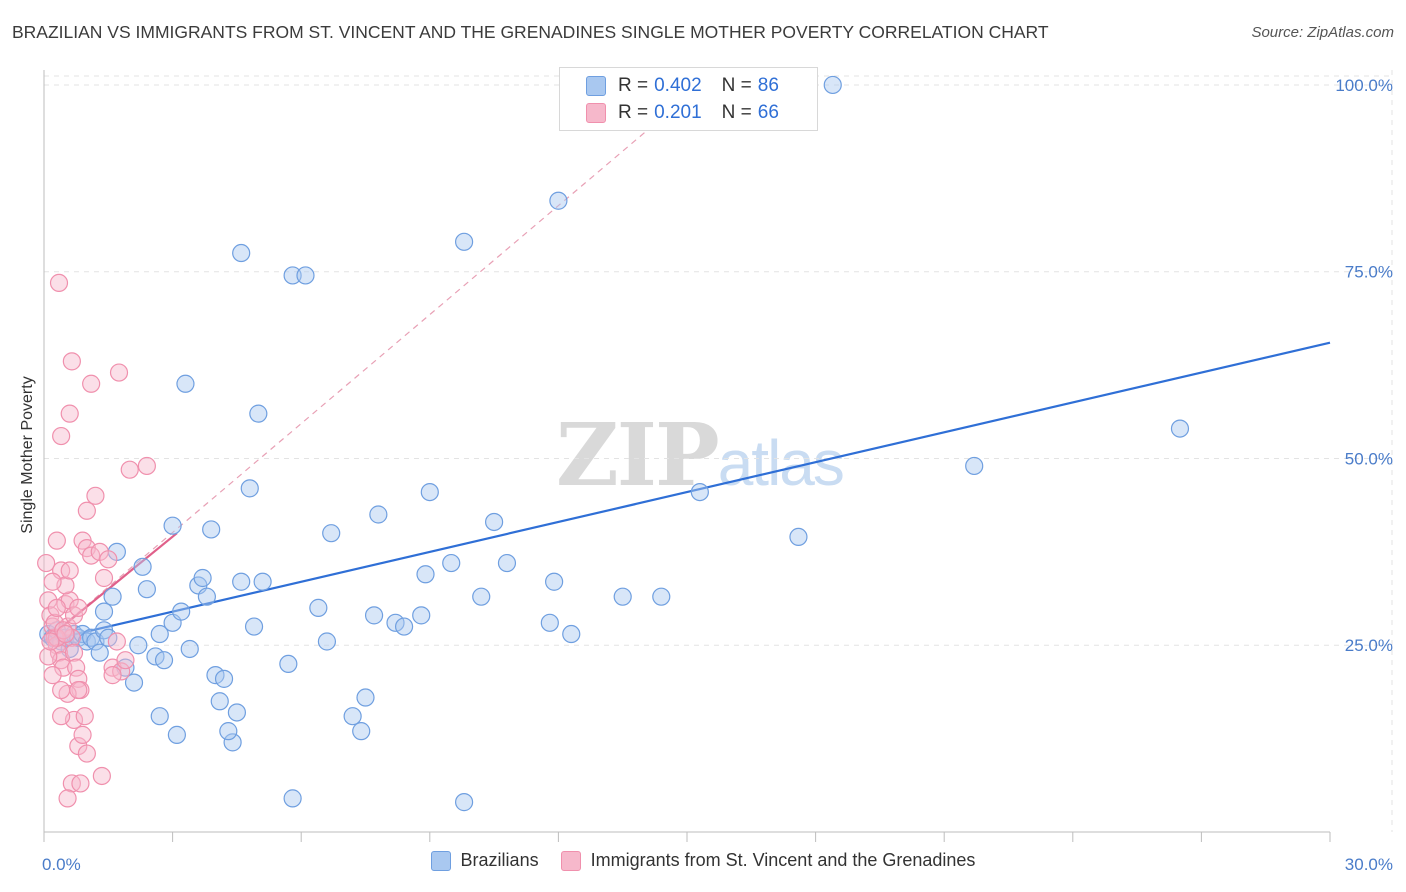 This screenshot has height=892, width=1406. Describe the element at coordinates (1369, 864) in the screenshot. I see `x-tick-label-max: 30.0%` at that location.